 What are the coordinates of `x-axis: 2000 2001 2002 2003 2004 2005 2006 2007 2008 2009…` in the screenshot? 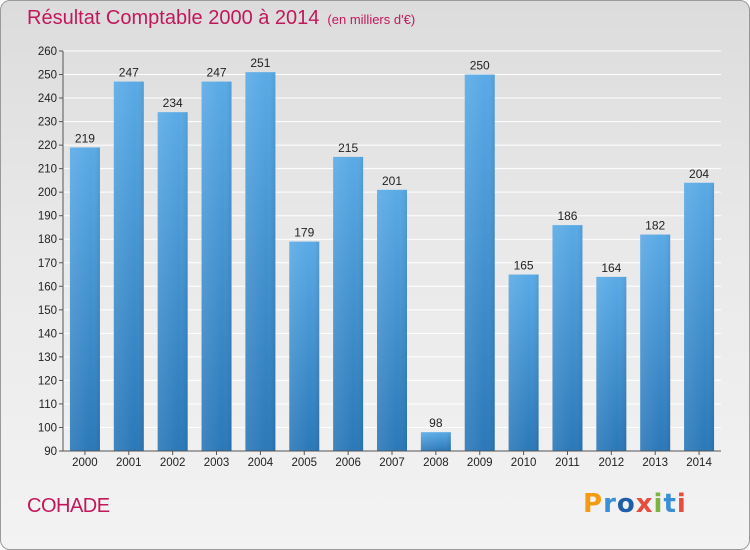 It's located at (392, 459).